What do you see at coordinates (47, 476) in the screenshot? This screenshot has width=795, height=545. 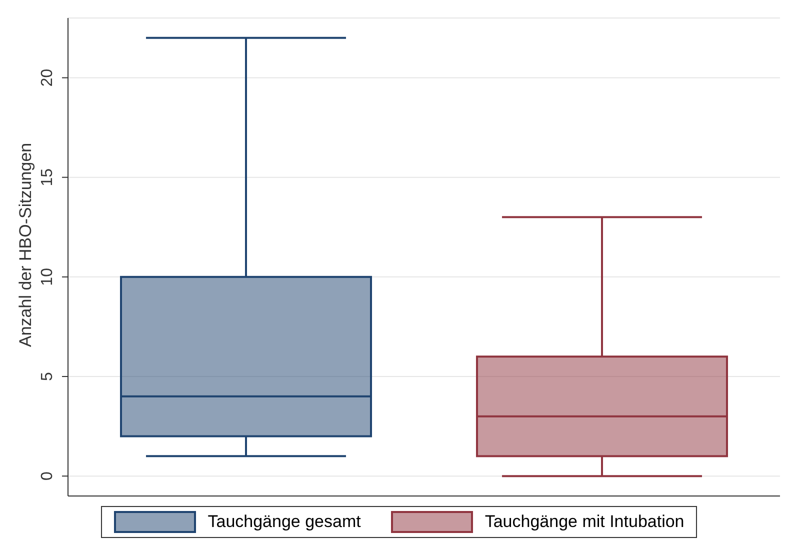 I see `y-tick-label: 0` at bounding box center [47, 476].